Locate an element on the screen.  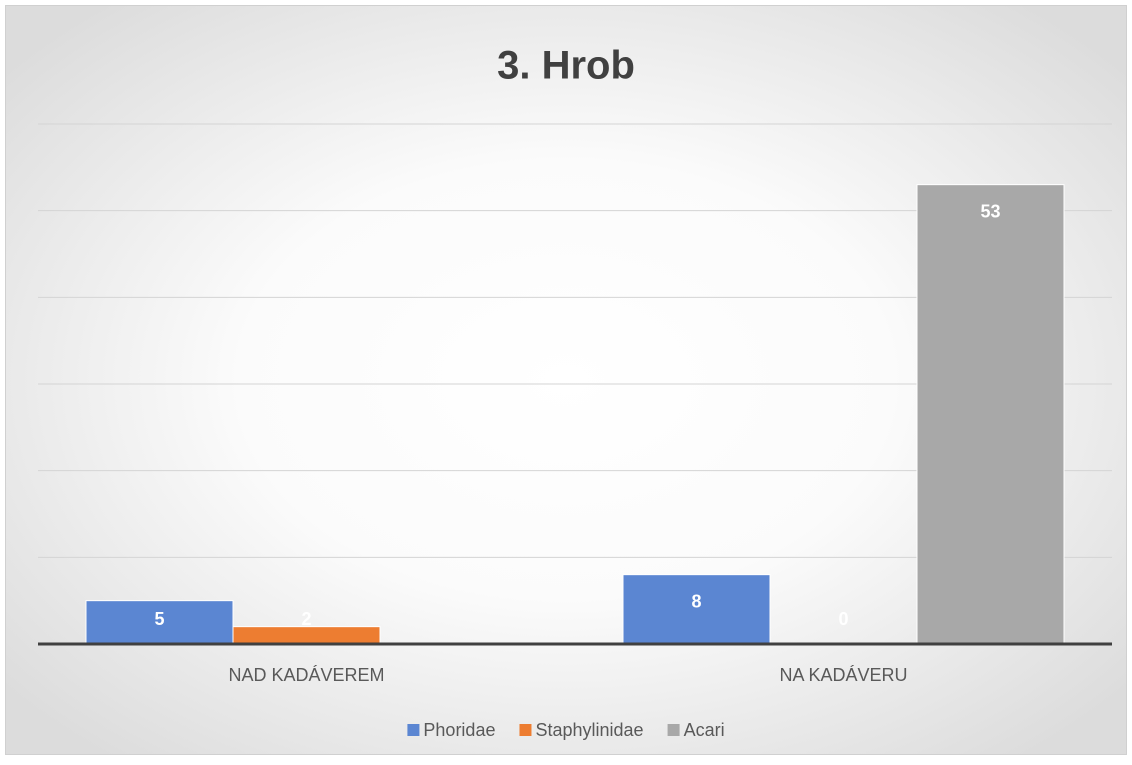
x-tick-label: NA KADÁVERU is located at coordinates (843, 675).